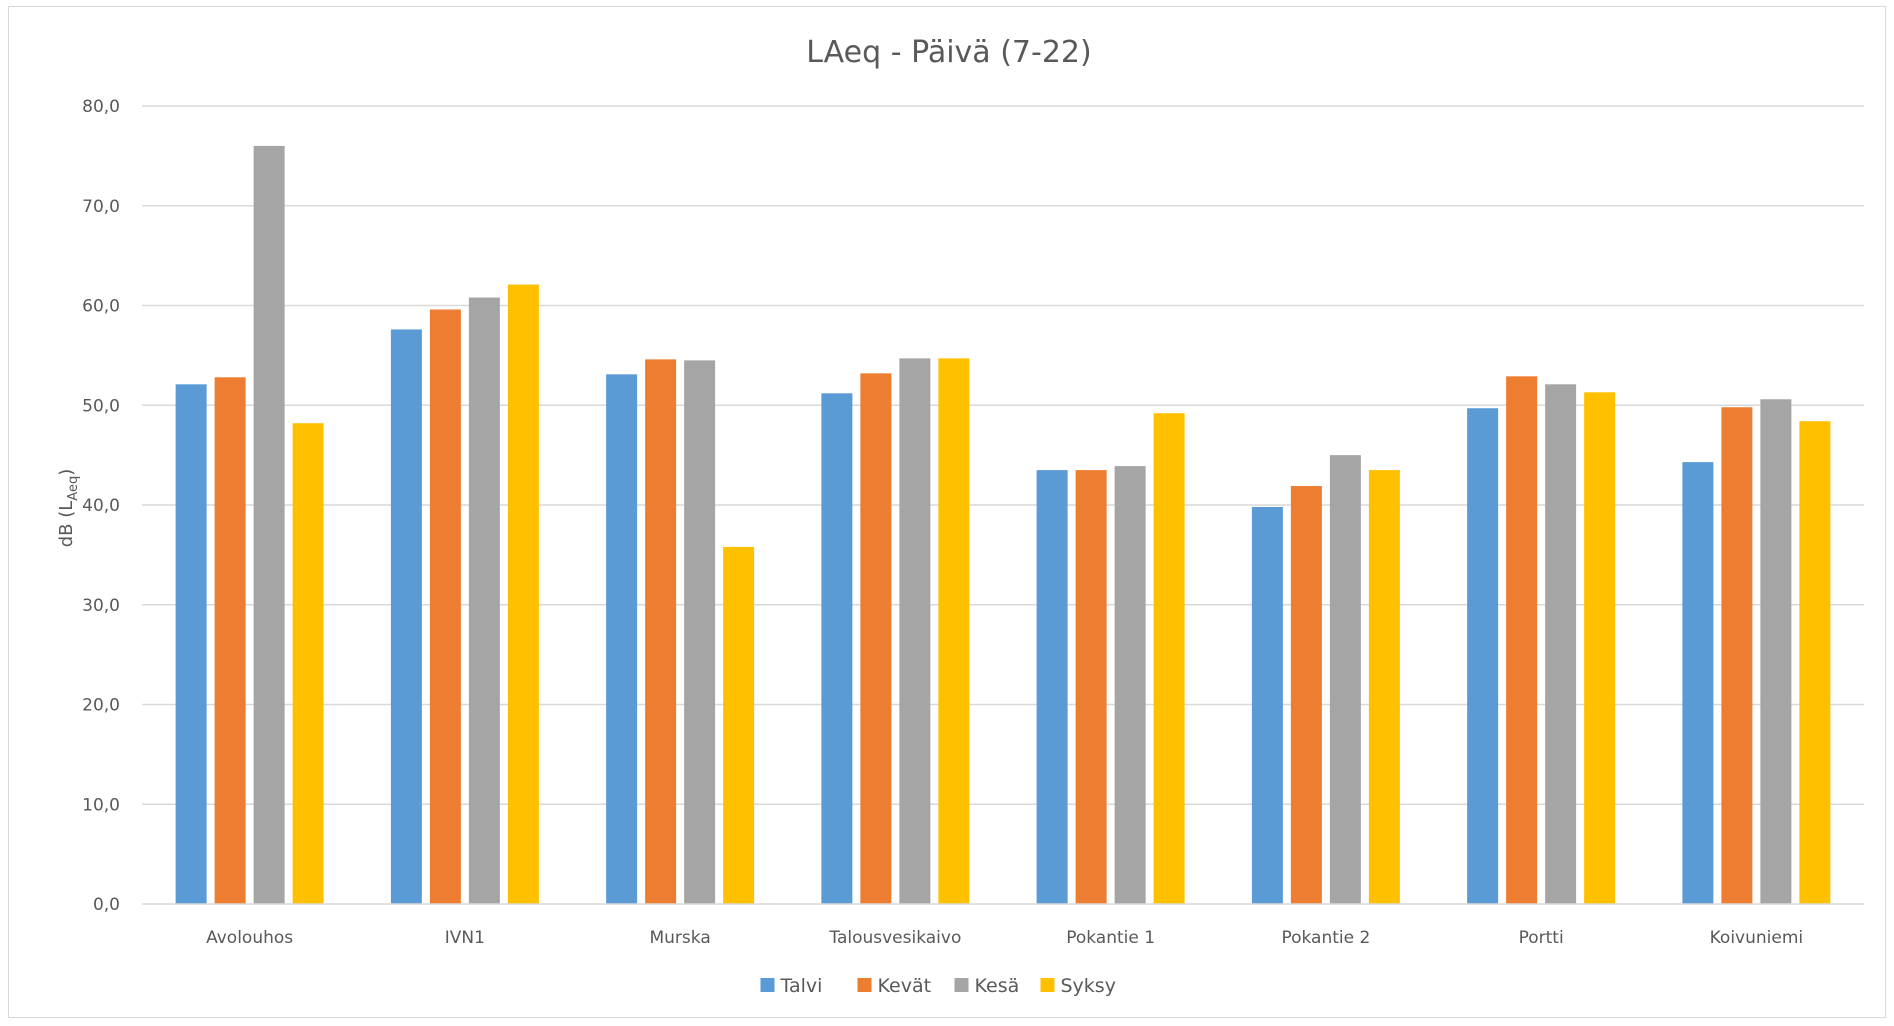 This screenshot has width=1894, height=1026. Describe the element at coordinates (106, 905) in the screenshot. I see `y-tick-label: 0,0` at that location.